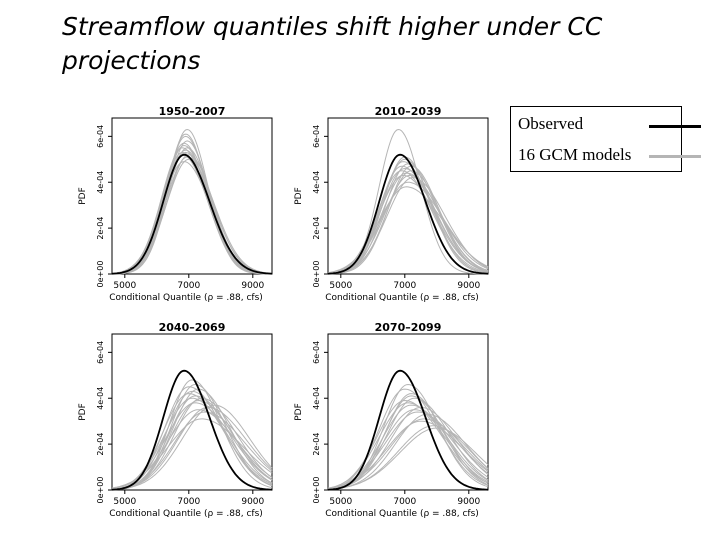  What do you see at coordinates (192, 111) in the screenshot?
I see `panel-title: 1950–2007` at bounding box center [192, 111].